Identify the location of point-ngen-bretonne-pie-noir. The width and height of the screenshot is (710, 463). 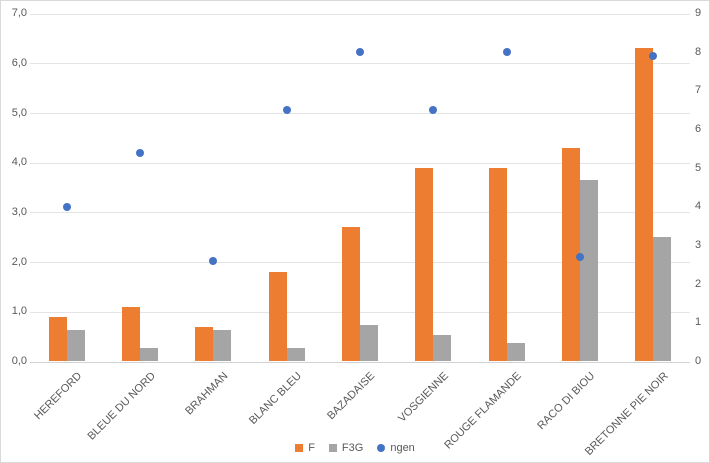
(653, 56).